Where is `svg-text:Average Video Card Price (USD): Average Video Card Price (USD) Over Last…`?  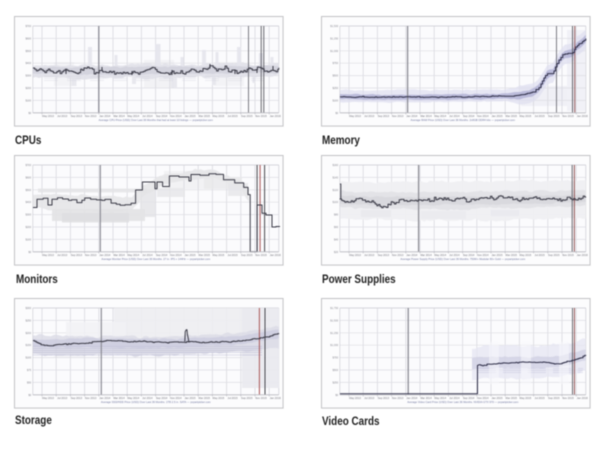 svg-text:Average Video Card Price (USD): Average Video Card Price (USD) Over Last… is located at coordinates (463, 402).